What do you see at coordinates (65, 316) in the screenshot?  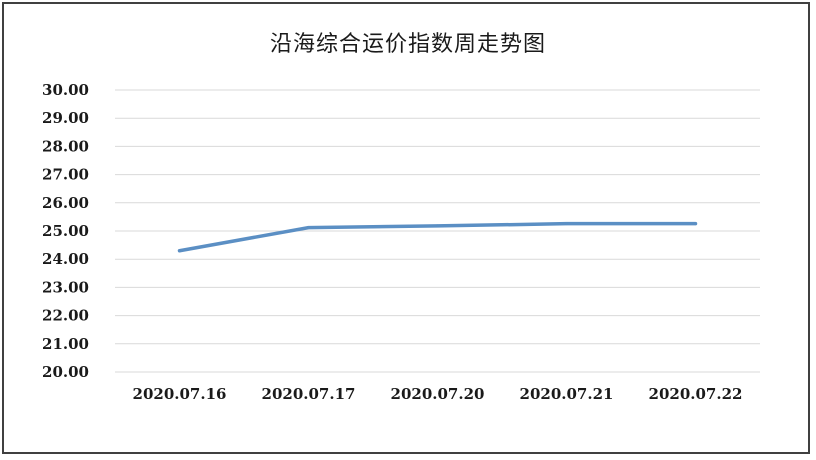 I see `y-tick-label: 22.00` at bounding box center [65, 316].